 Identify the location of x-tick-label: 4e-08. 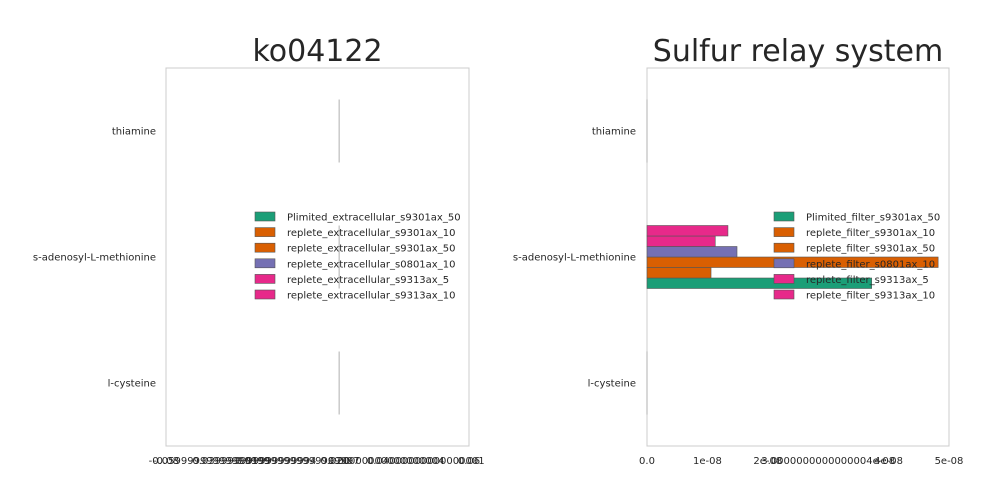
(888, 461).